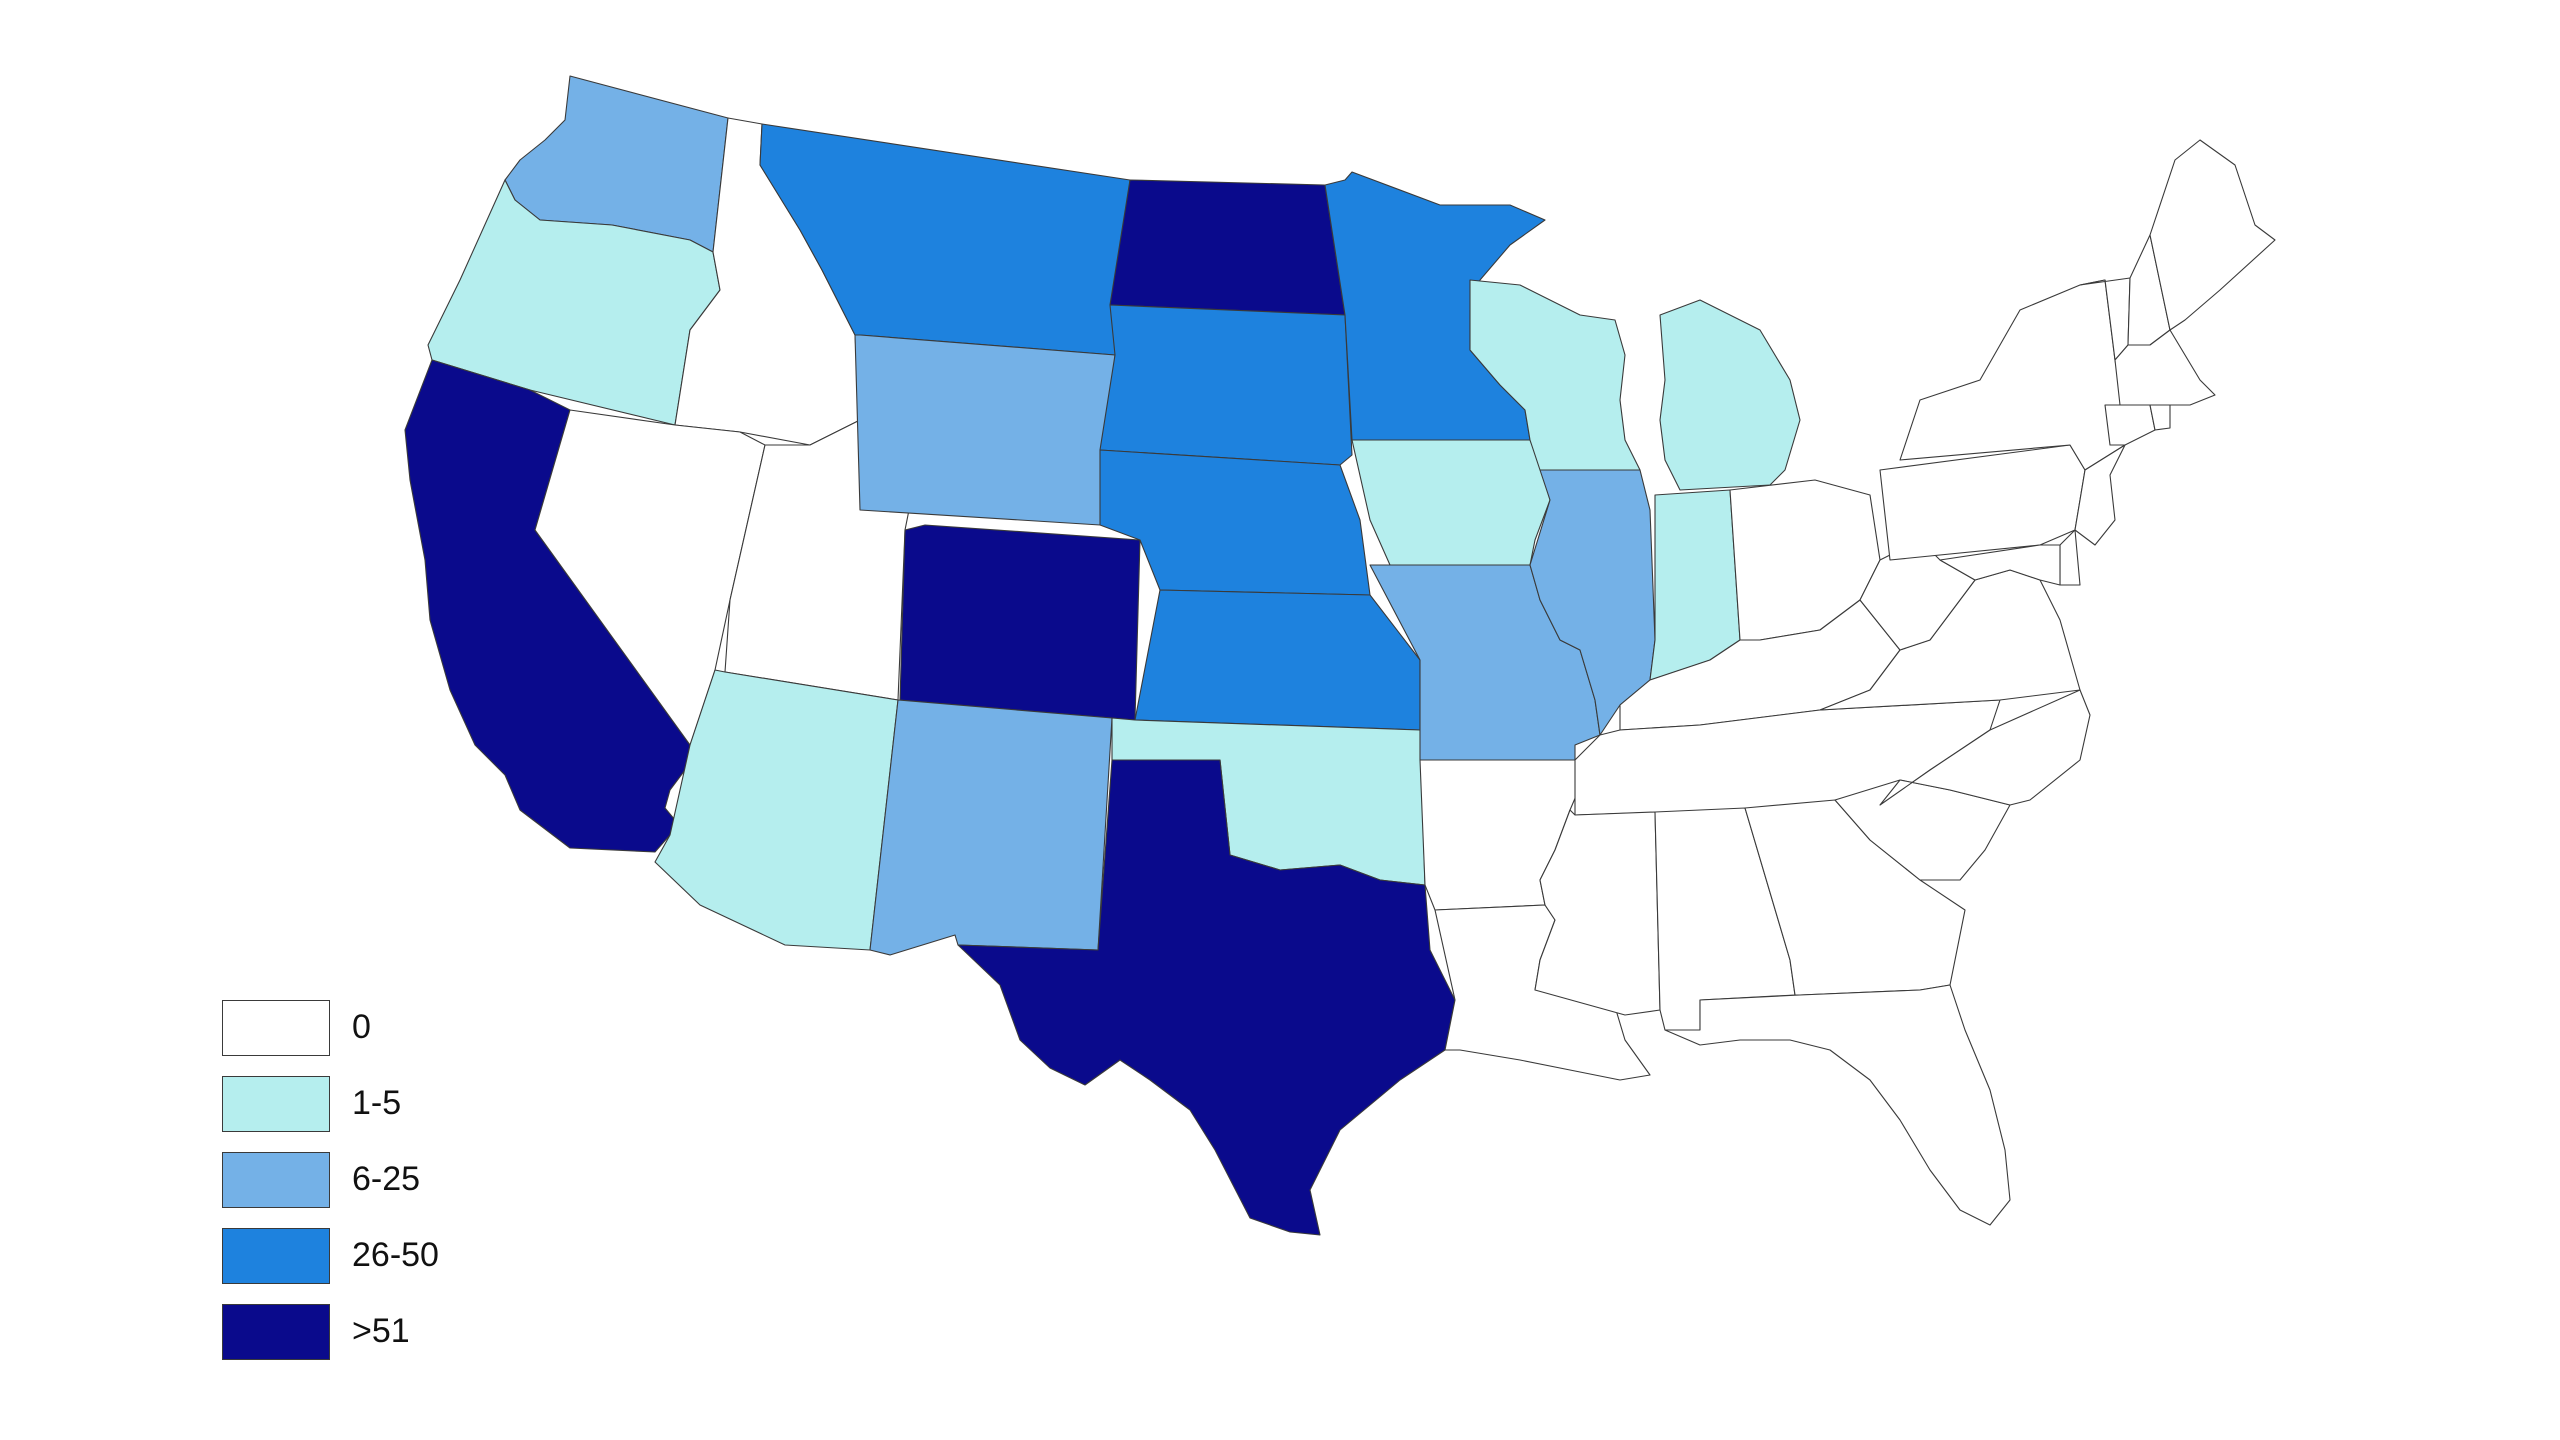 This screenshot has height=1440, width=2560. I want to click on state-ne, so click(1235, 522).